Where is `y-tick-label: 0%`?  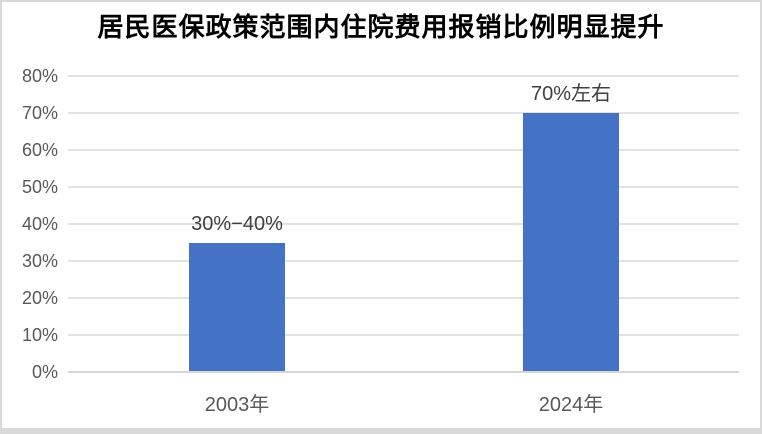 y-tick-label: 0% is located at coordinates (44, 372).